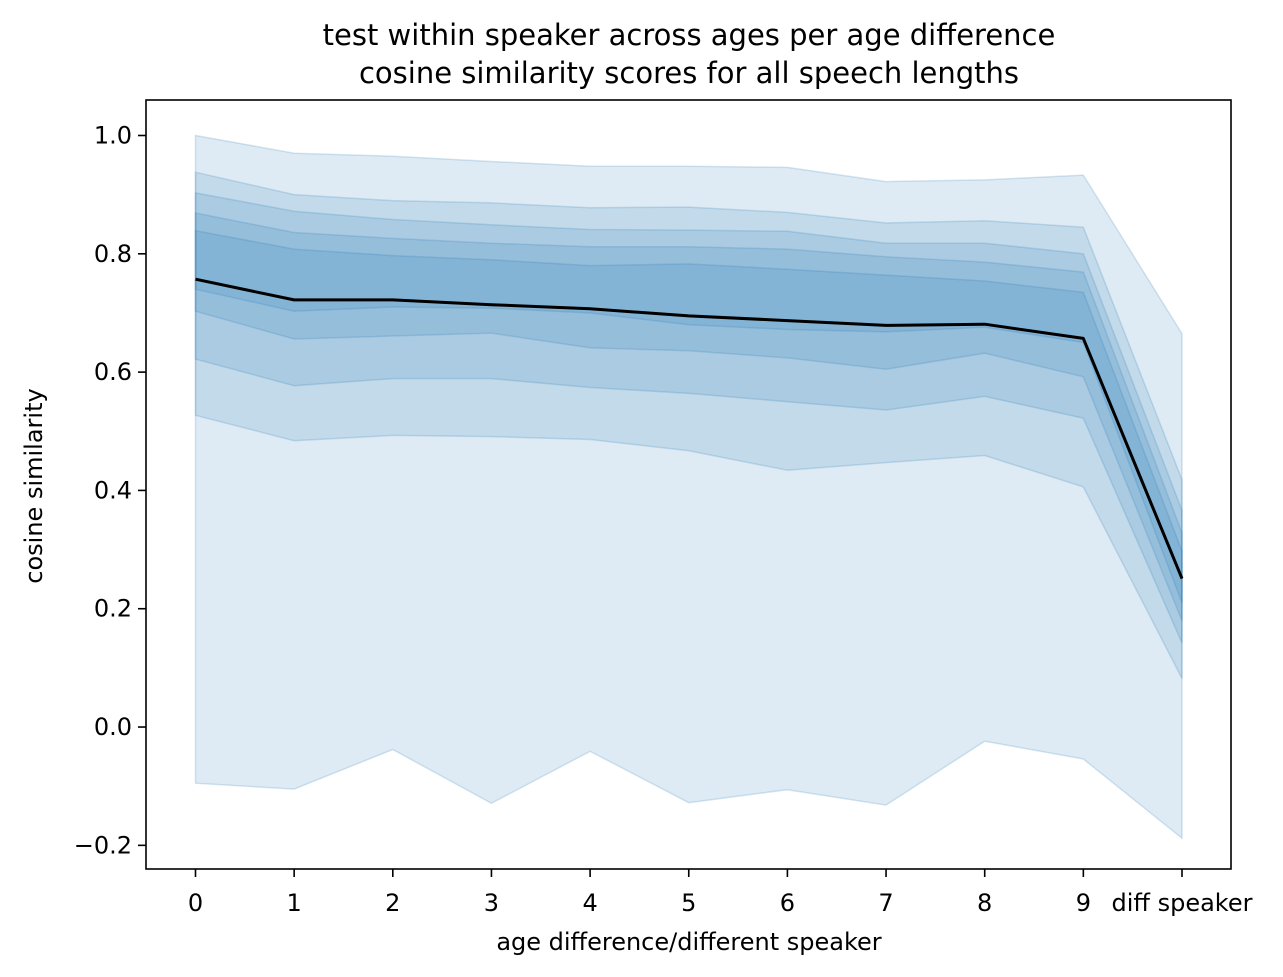 The image size is (1283, 977). What do you see at coordinates (688, 903) in the screenshot?
I see `x-tick-label: 5` at bounding box center [688, 903].